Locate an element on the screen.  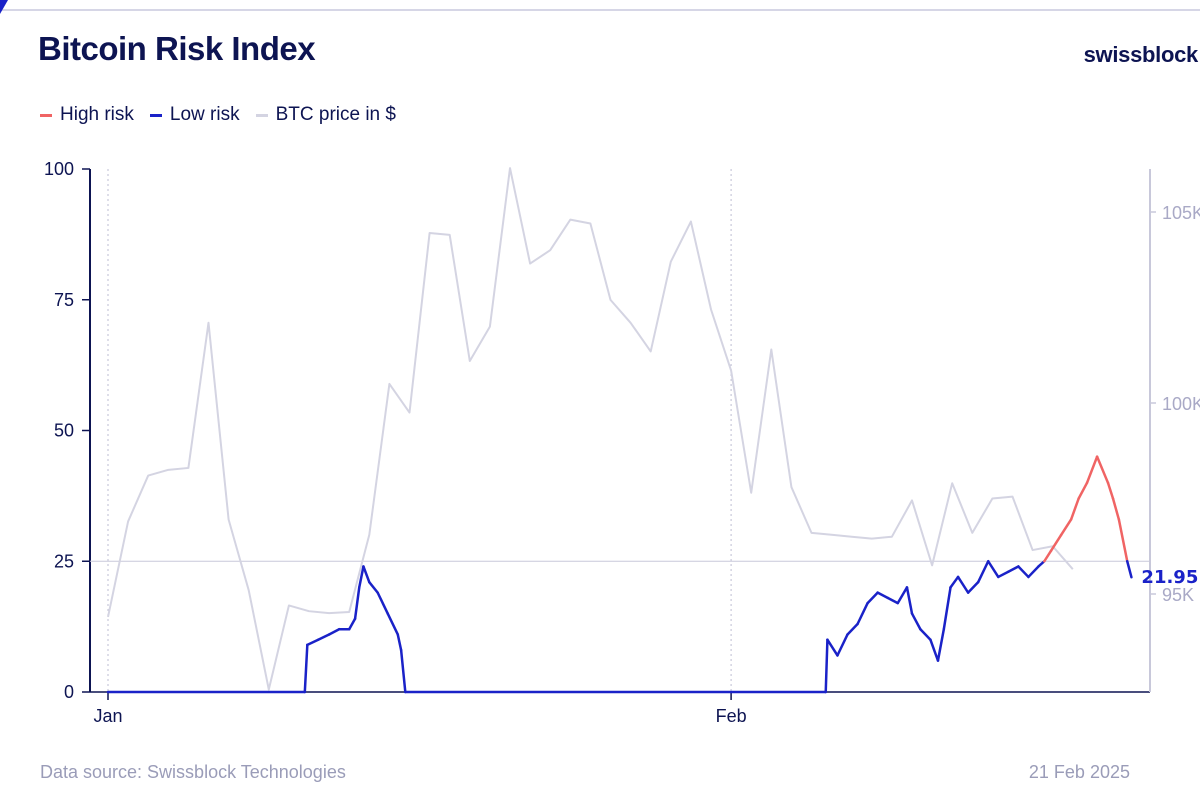
right-tick-label: 100K is located at coordinates (1181, 404).